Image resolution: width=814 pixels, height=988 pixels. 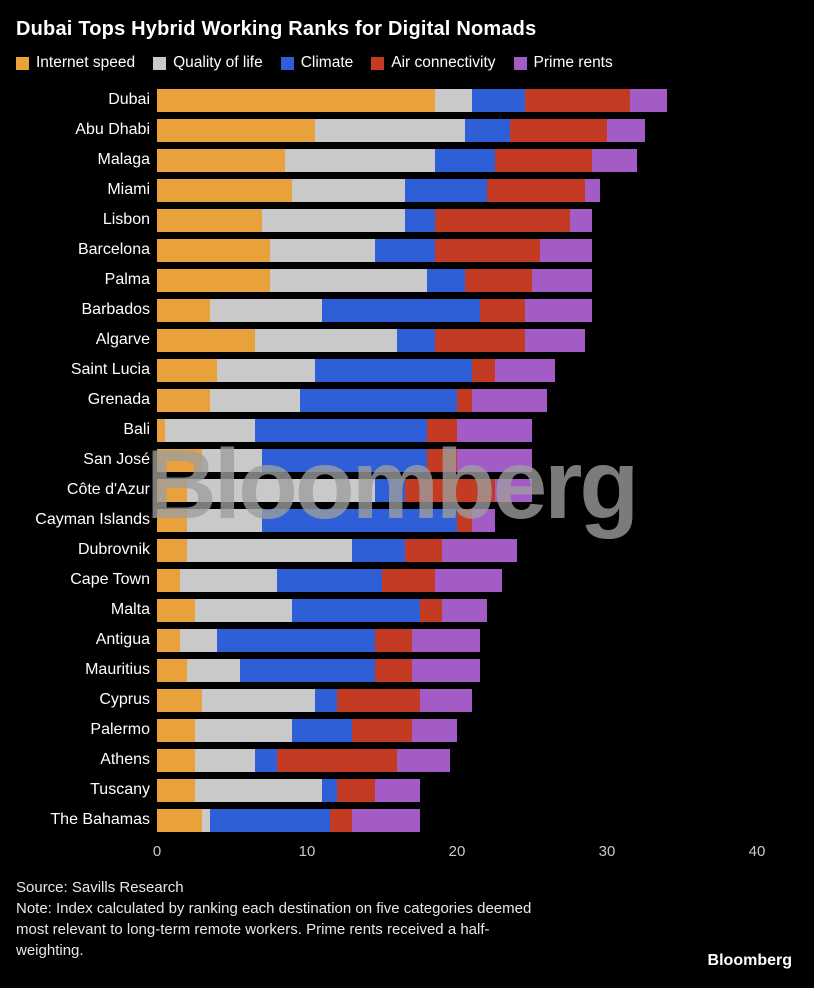 What do you see at coordinates (126, 219) in the screenshot?
I see `category-label: Lisbon` at bounding box center [126, 219].